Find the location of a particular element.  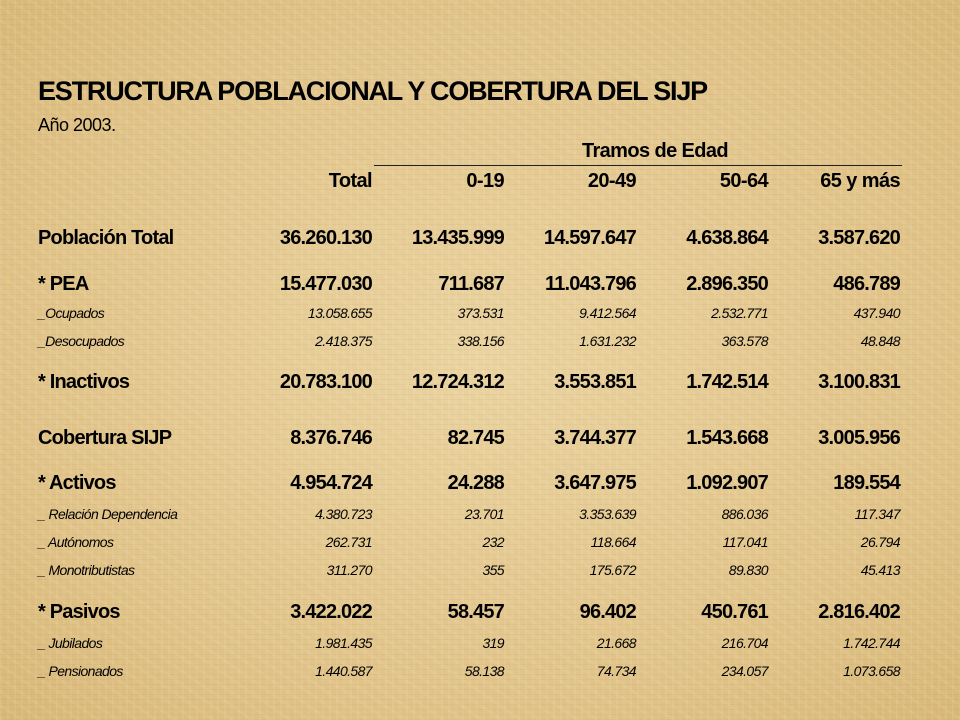

table-cell: 58.138 is located at coordinates (484, 671).